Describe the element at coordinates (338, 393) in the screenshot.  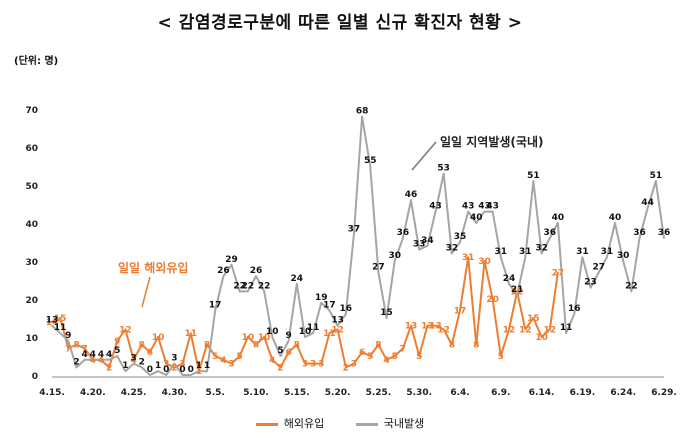
I see `x-tick-label: 5.20.` at that location.